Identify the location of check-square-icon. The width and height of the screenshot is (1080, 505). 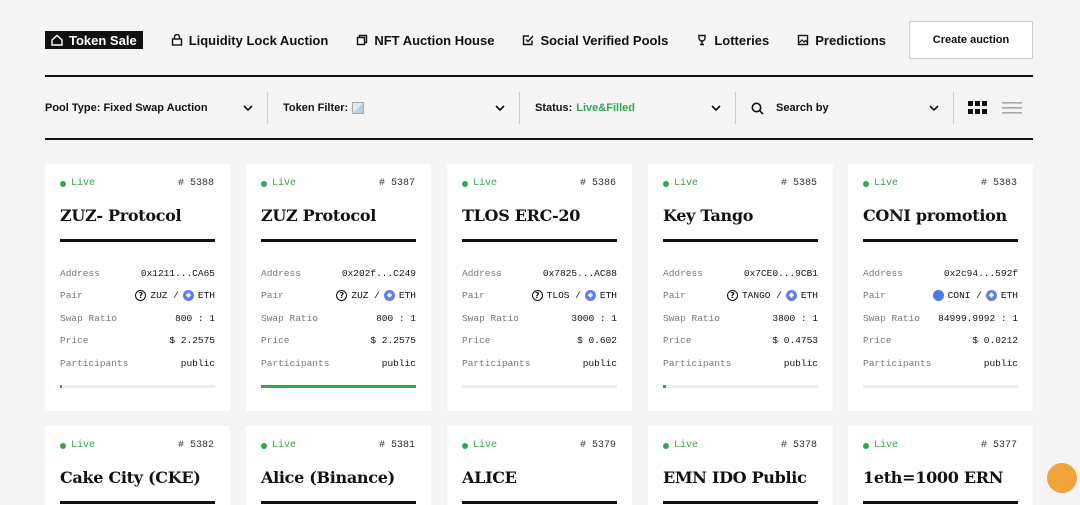
(528, 40).